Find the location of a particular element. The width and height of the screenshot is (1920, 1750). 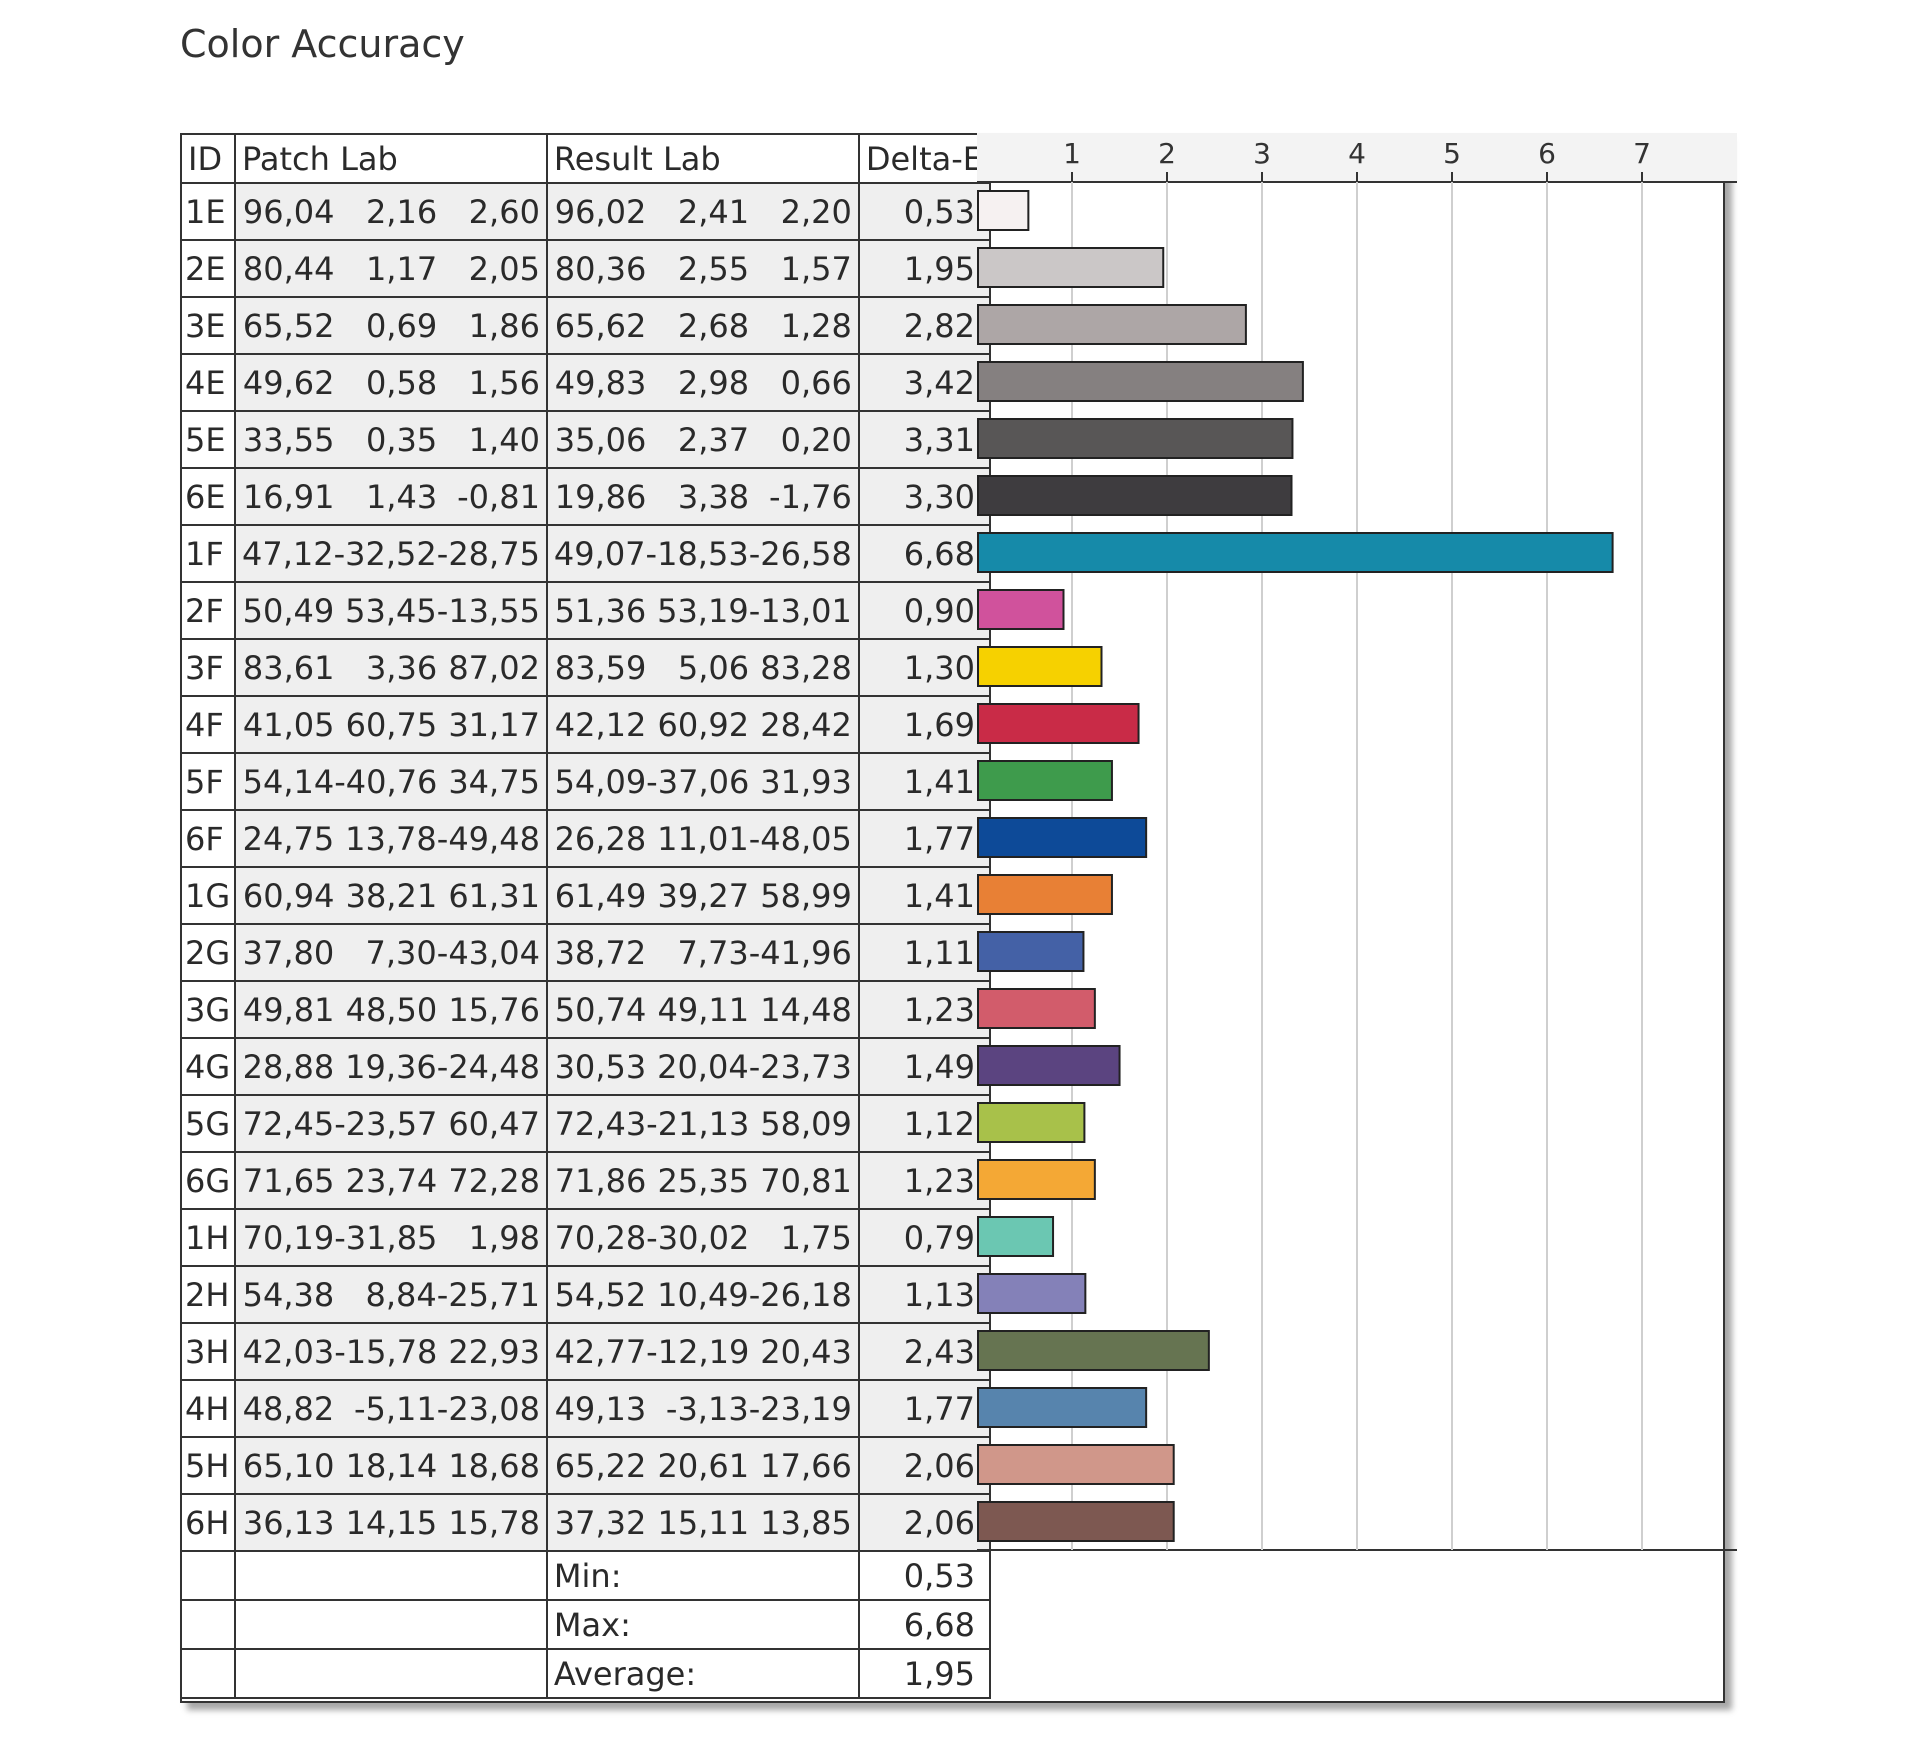

result-lab-cell-values: 49,83 2,98 0,66 is located at coordinates (703, 383).